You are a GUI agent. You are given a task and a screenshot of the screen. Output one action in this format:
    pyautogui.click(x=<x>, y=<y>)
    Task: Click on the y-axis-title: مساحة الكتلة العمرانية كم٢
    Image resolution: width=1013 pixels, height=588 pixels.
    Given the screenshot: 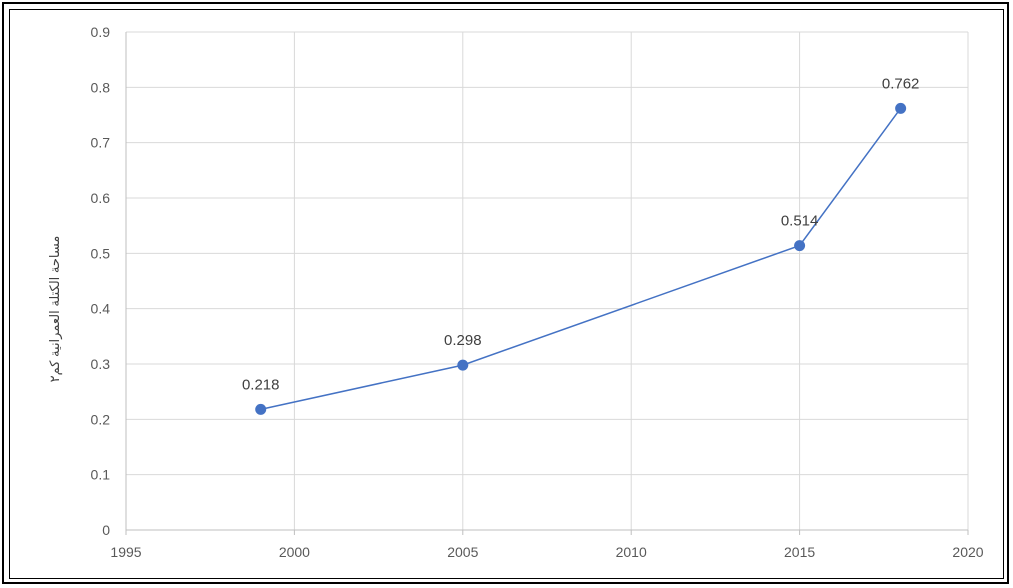 What is the action you would take?
    pyautogui.click(x=55, y=309)
    